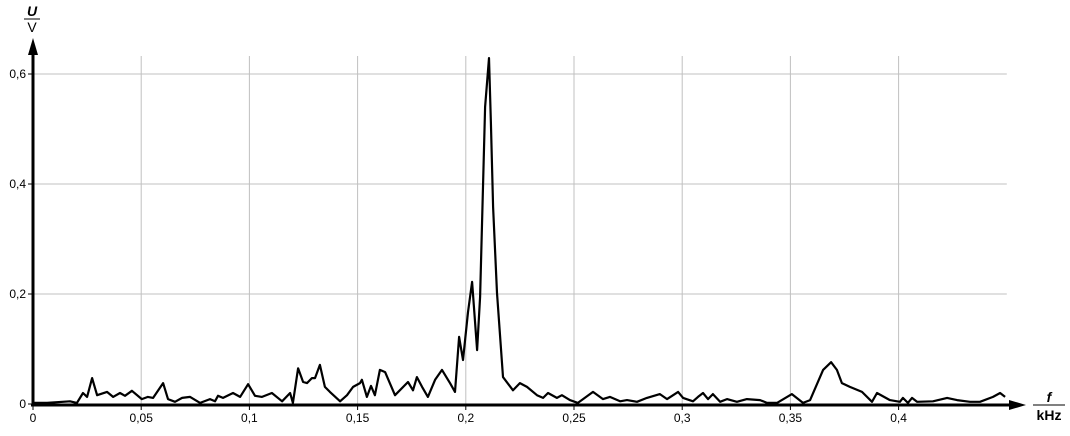 The image size is (1070, 436). Describe the element at coordinates (33, 46) in the screenshot. I see `y-axis-arrow` at that location.